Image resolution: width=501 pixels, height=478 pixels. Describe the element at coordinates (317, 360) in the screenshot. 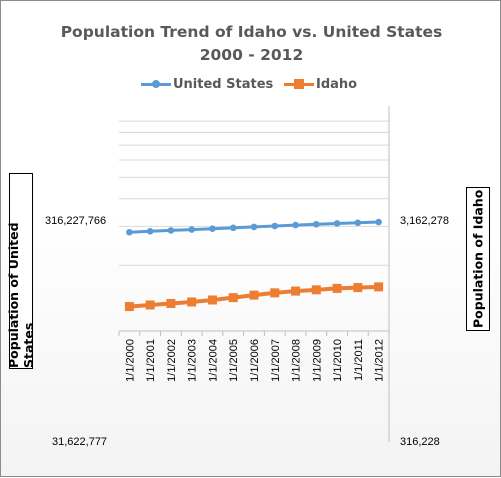

I see `x-tick-label: 1/1/2009` at that location.